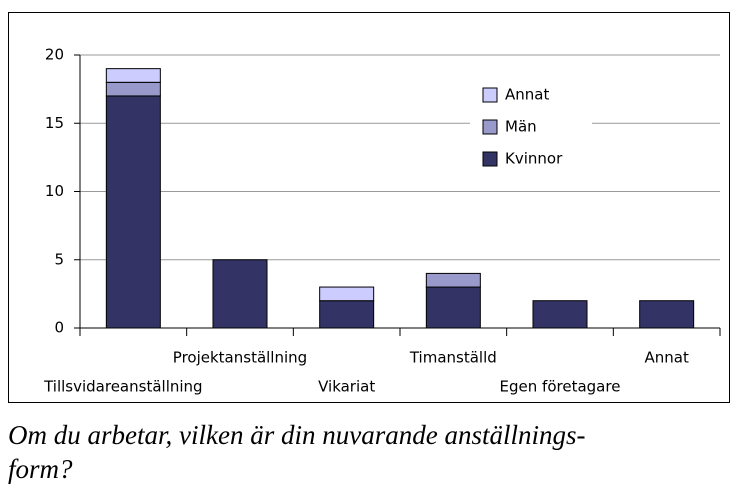 The height and width of the screenshot is (492, 737). What do you see at coordinates (40, 469) in the screenshot?
I see `caption: form?` at bounding box center [40, 469].